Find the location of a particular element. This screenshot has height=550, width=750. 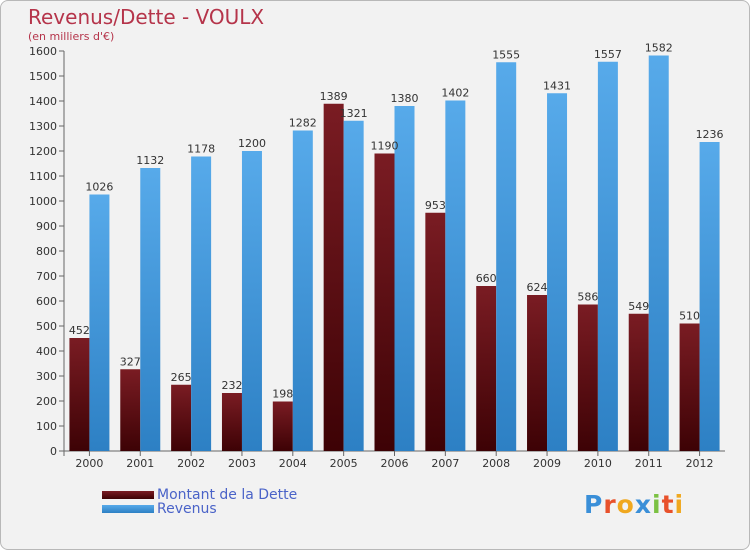

y-tick-label: 100 is located at coordinates (46, 426).